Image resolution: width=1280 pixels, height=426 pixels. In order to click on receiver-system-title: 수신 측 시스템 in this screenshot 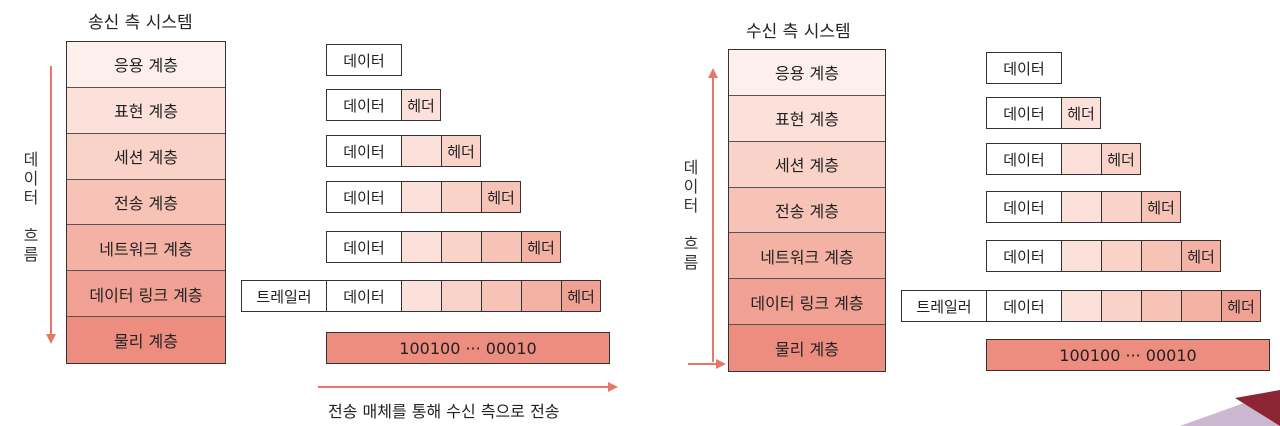, I will do `click(798, 32)`.